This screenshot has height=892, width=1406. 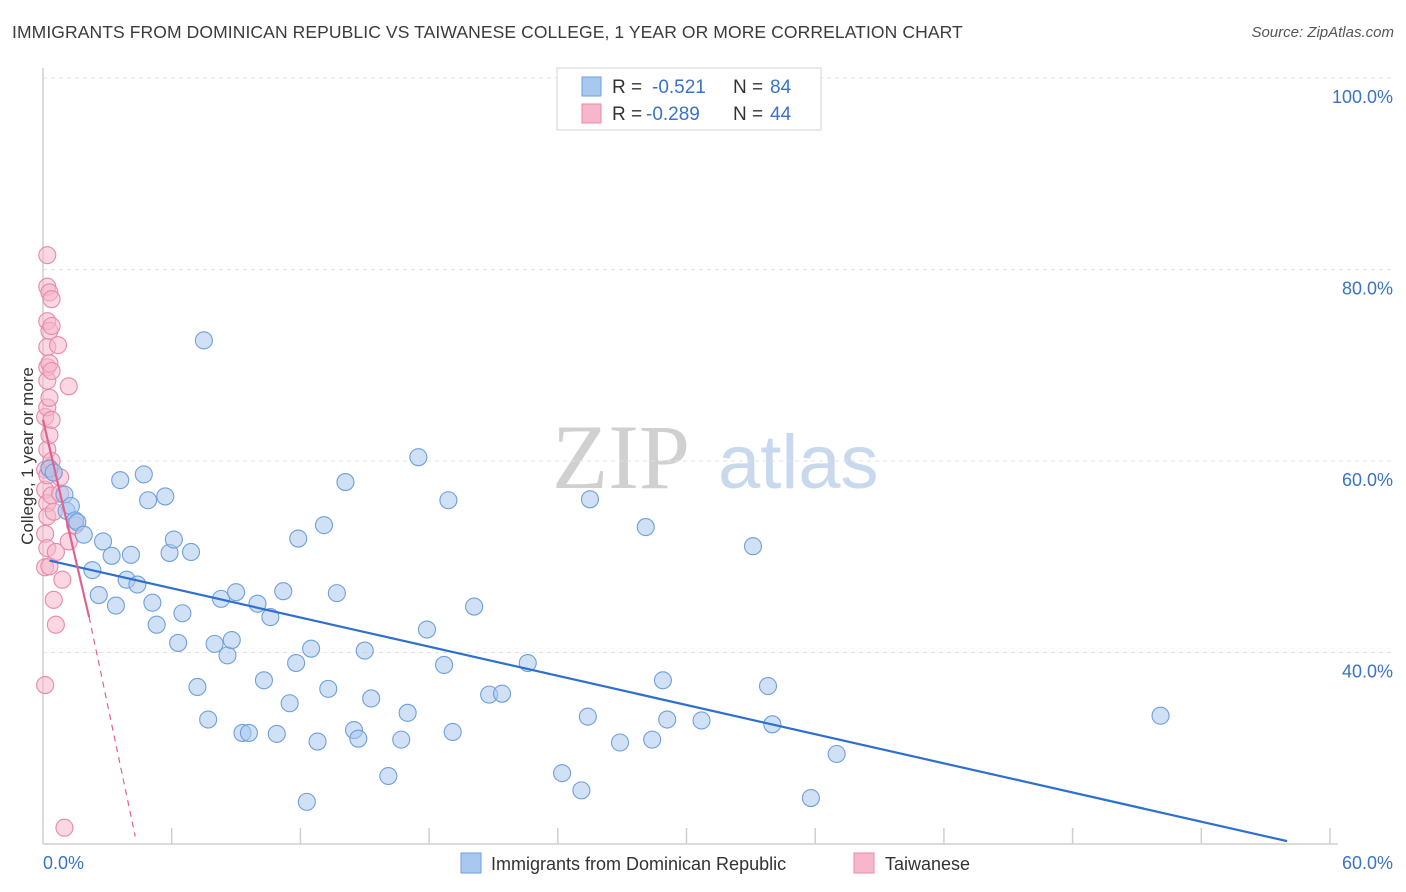 What do you see at coordinates (1362, 384) in the screenshot?
I see `y-tick-labels: 40.0% 60.0% 80.0% 100.0%` at bounding box center [1362, 384].